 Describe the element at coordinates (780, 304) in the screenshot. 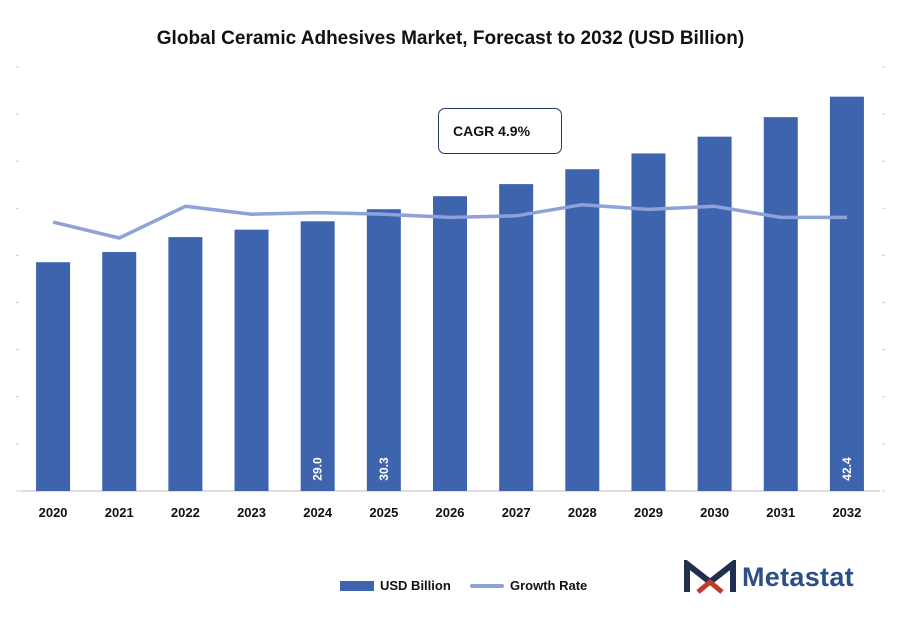

I see `bar-2031` at that location.